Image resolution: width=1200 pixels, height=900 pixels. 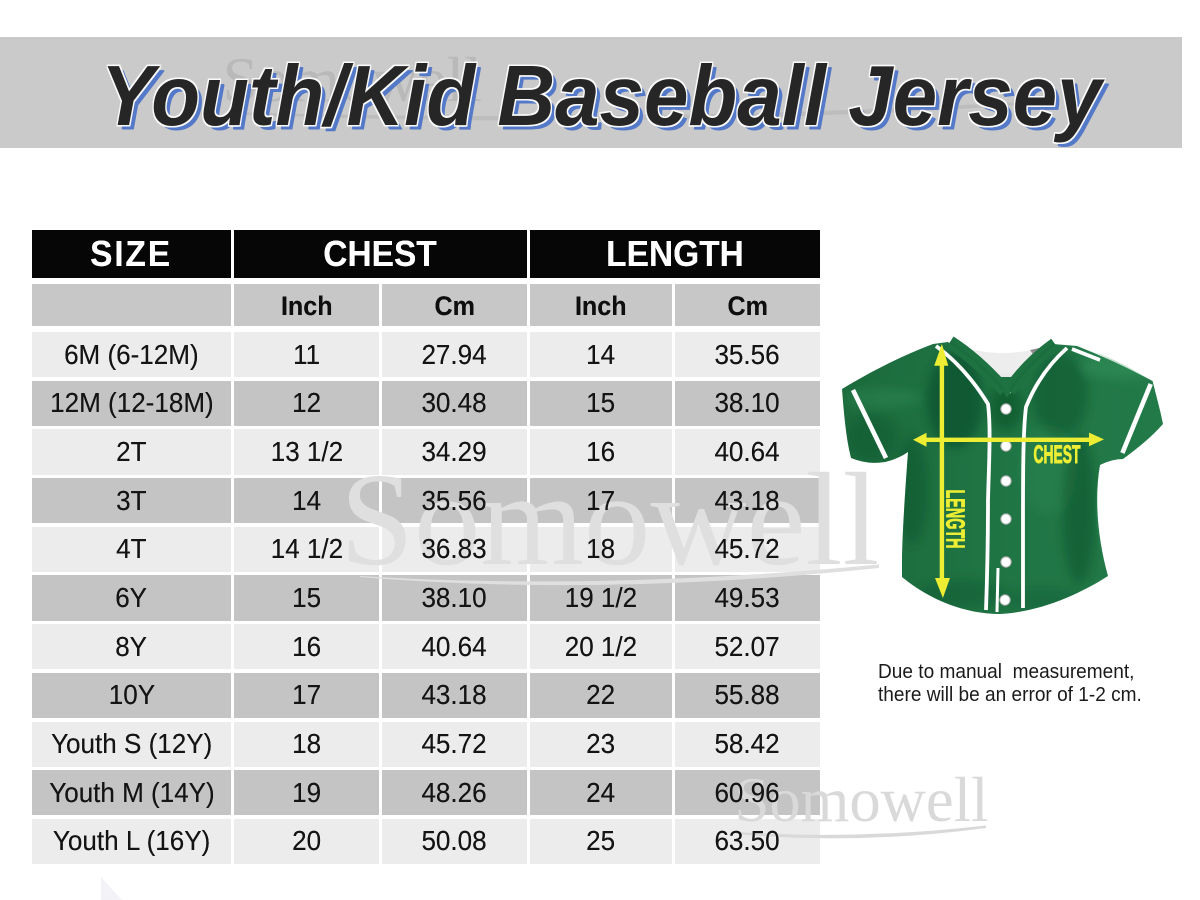 I want to click on svg-text: LENGTH, so click(x=956, y=519).